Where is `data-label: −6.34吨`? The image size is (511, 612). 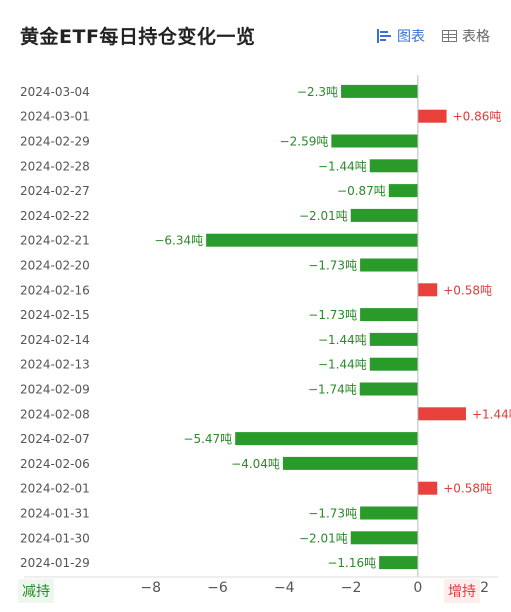
data-label: −6.34吨 is located at coordinates (178, 241).